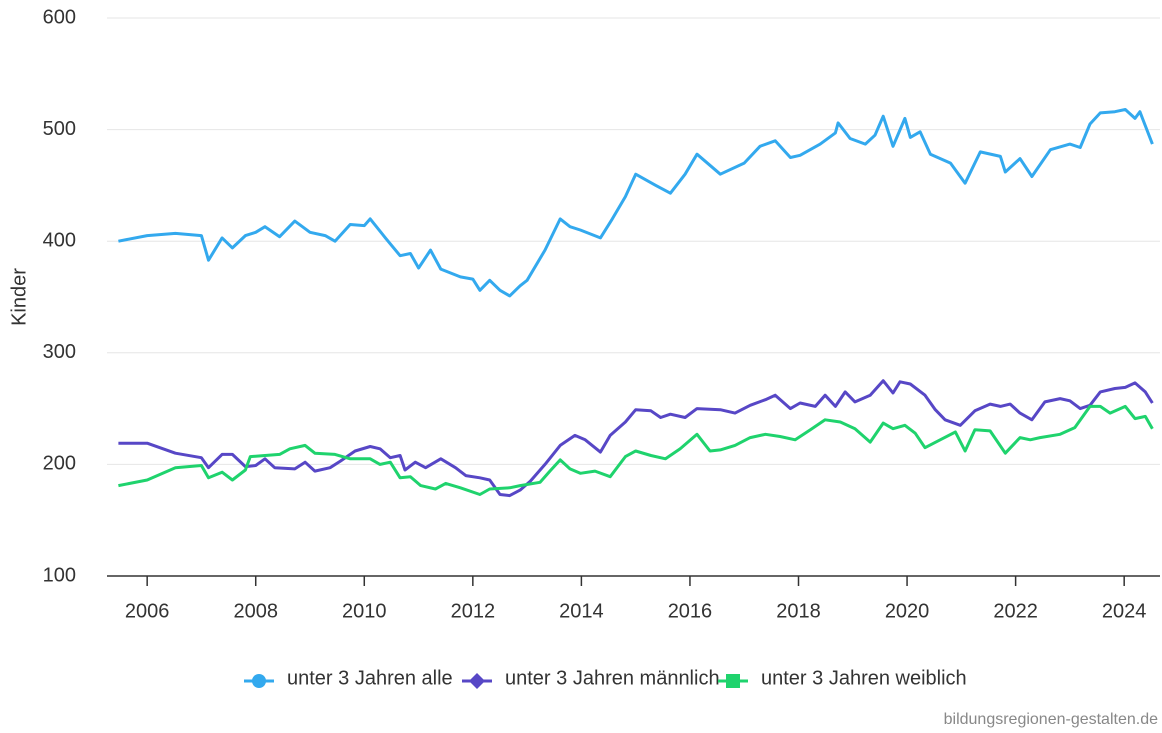 This screenshot has height=733, width=1162. Describe the element at coordinates (864, 678) in the screenshot. I see `legend-label: unter 3 Jahren weiblich` at that location.